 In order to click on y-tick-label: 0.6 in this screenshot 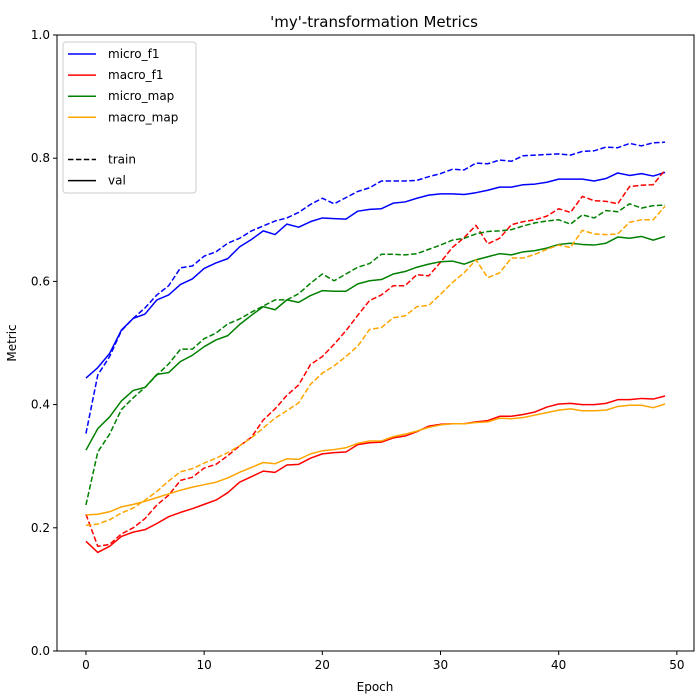, I will do `click(40, 281)`.